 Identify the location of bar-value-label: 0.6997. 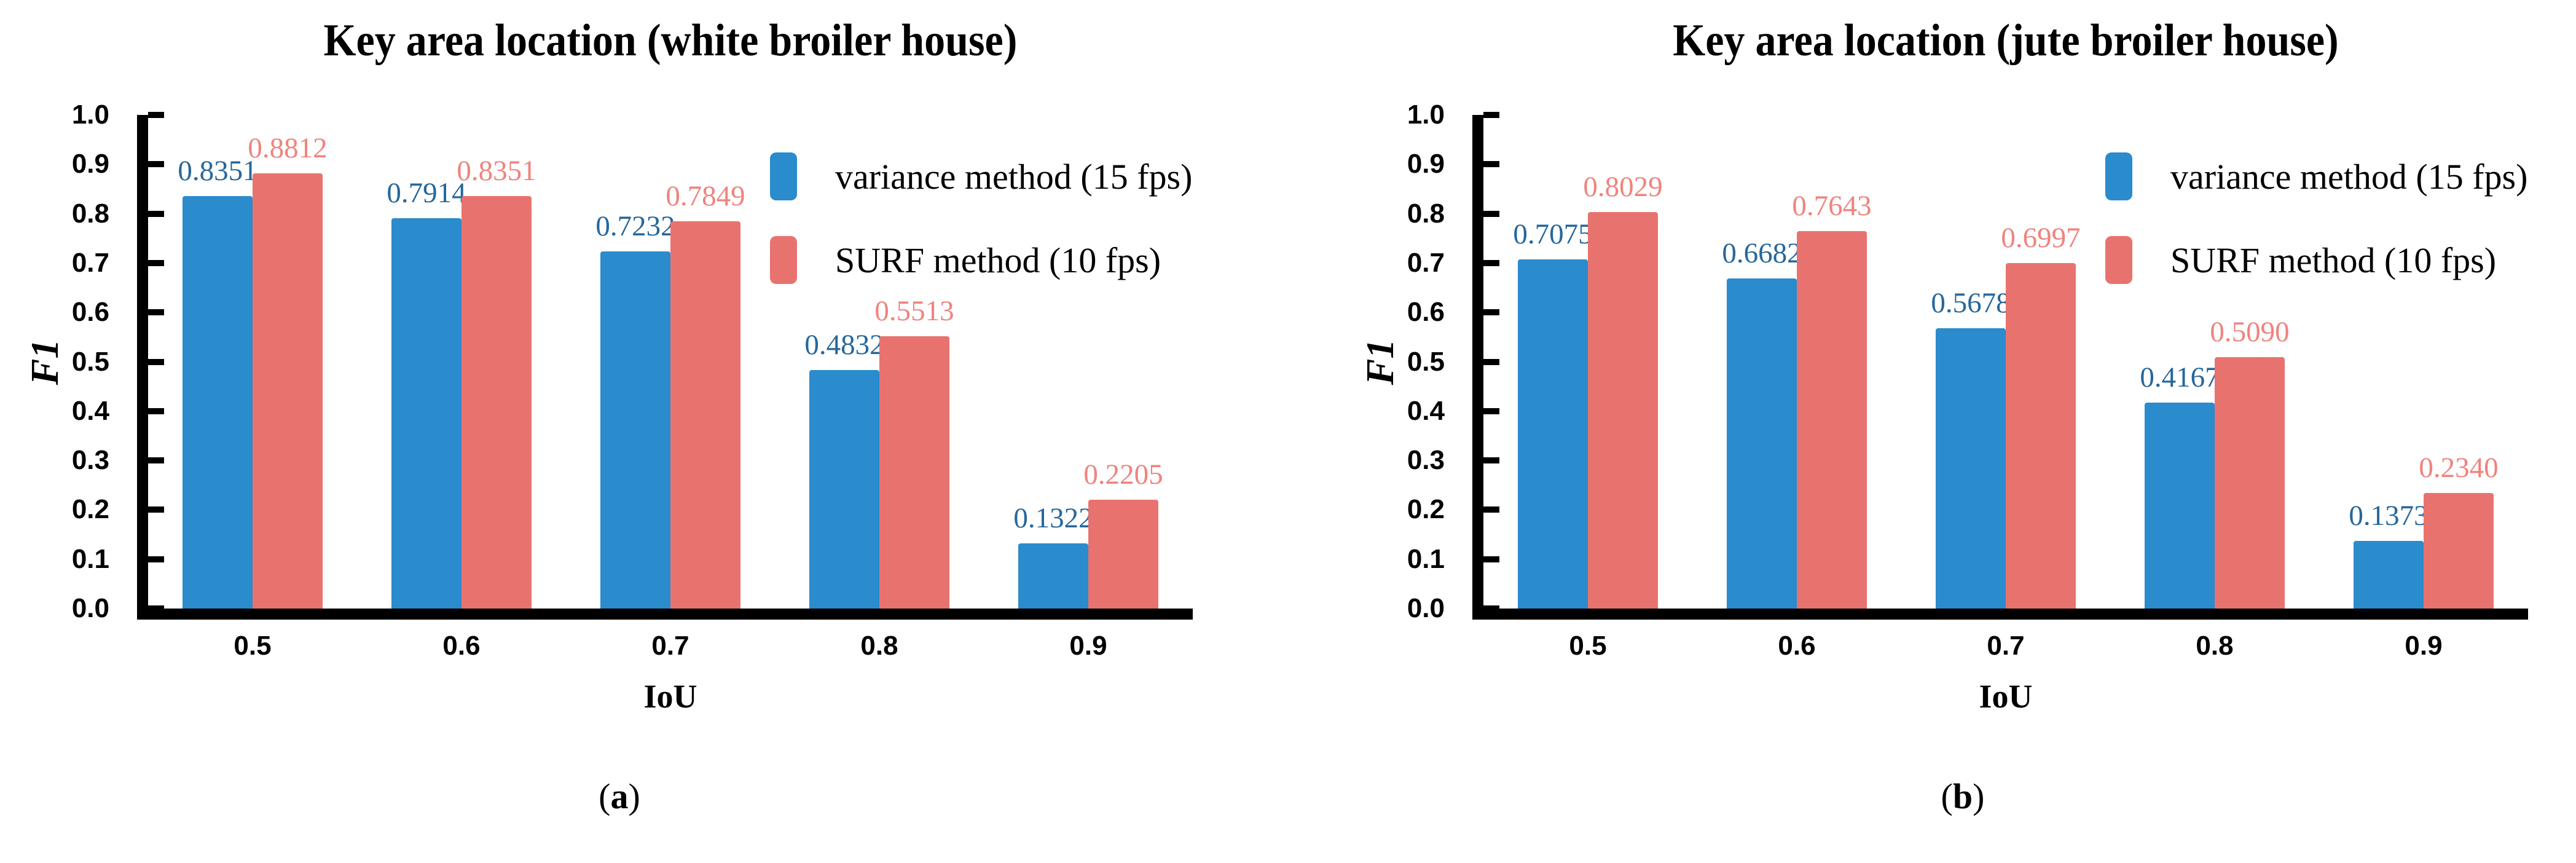
(2041, 238).